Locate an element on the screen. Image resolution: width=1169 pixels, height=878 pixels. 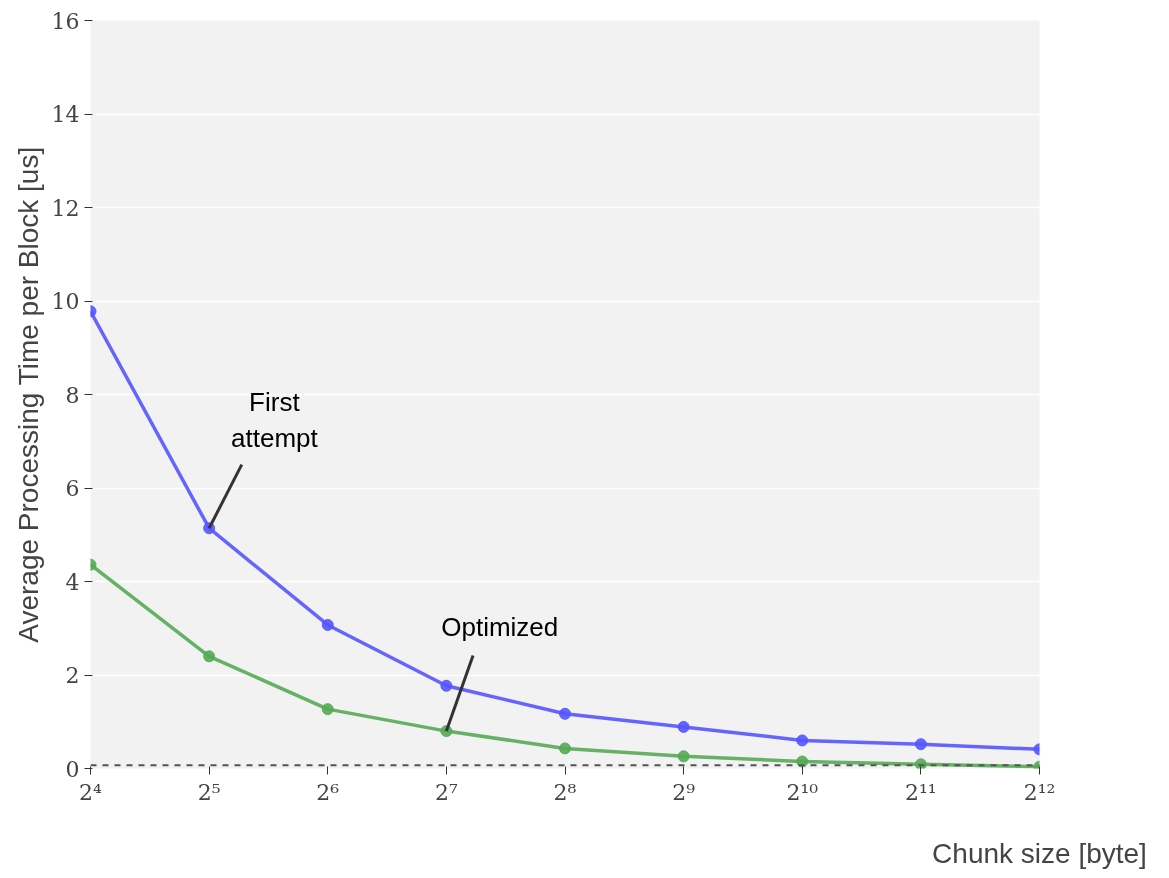
annotation: Optimized is located at coordinates (500, 627).